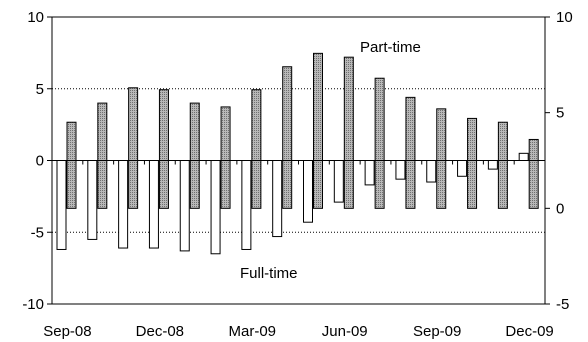 This screenshot has width=588, height=342. What do you see at coordinates (37, 232) in the screenshot?
I see `left-tick-label: -5` at bounding box center [37, 232].